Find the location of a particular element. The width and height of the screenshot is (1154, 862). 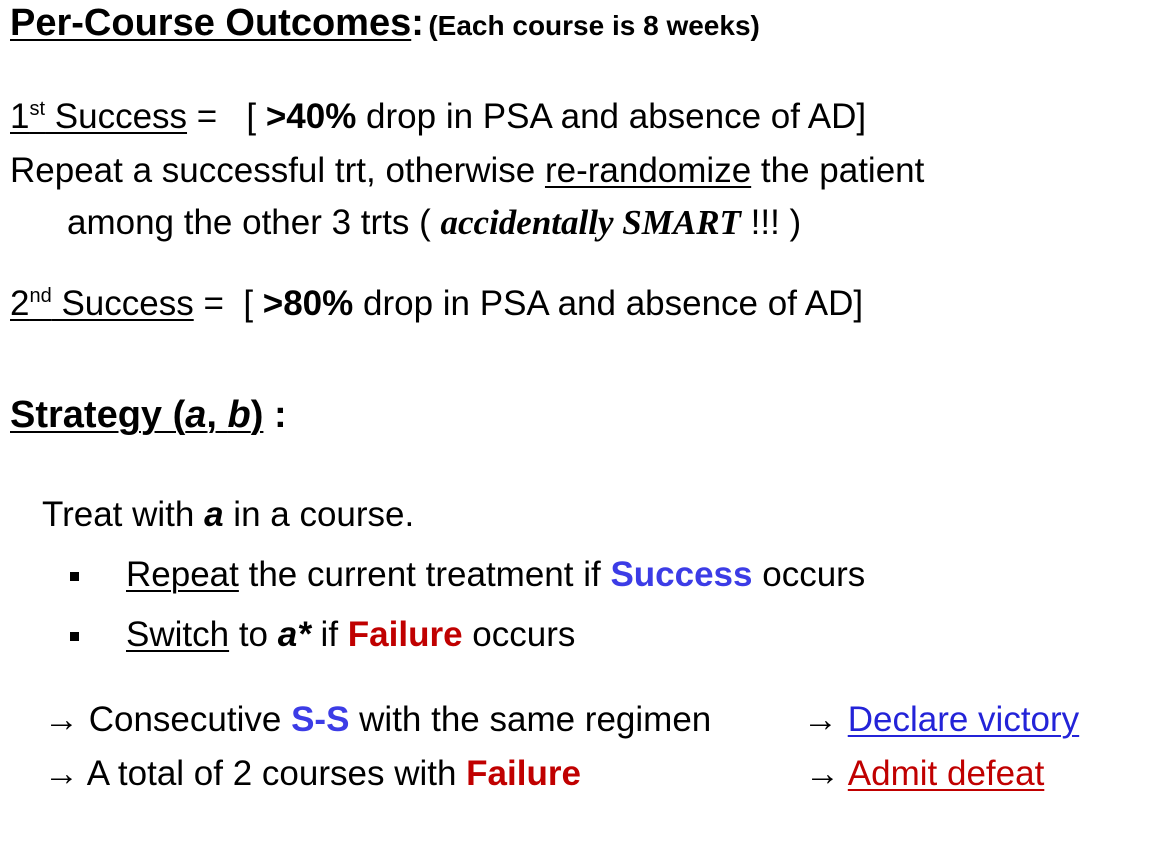

first-success-equals: = [ is located at coordinates (226, 116).